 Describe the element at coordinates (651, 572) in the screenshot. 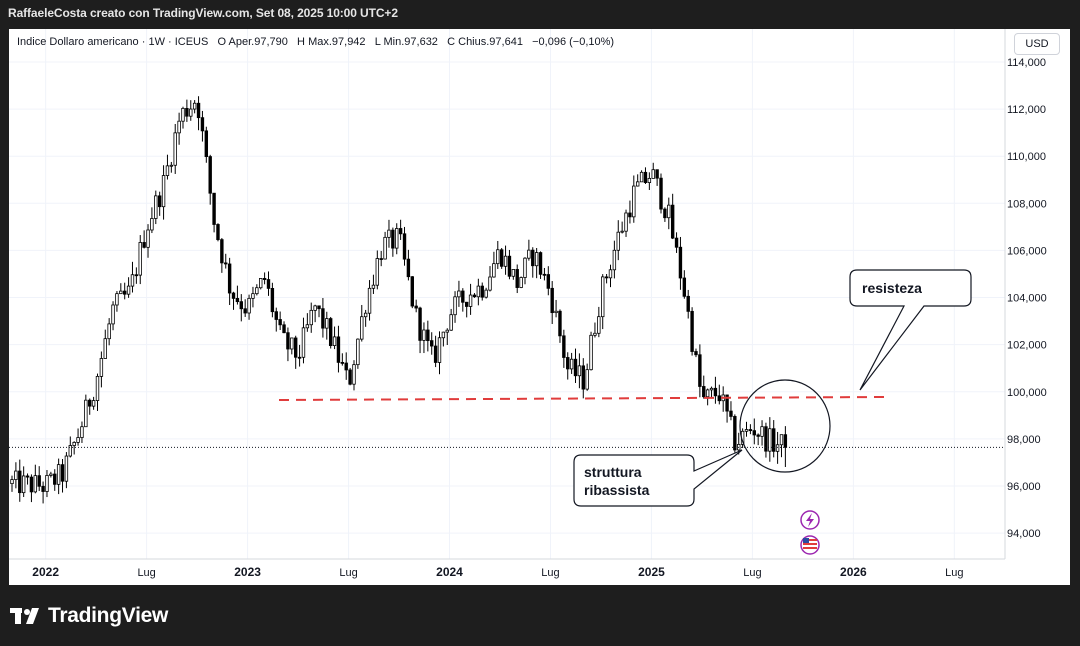

I see `x-tick-label: 2025` at that location.